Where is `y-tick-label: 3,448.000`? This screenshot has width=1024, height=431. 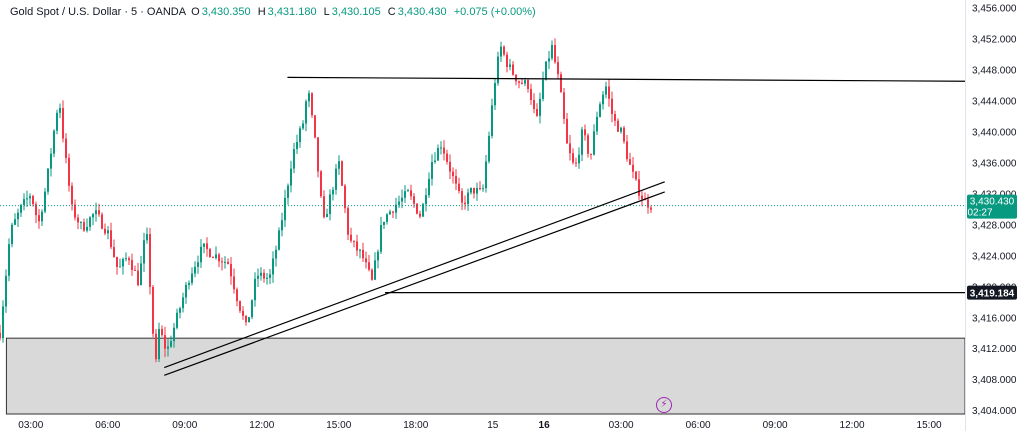
y-tick-label: 3,448.000 is located at coordinates (994, 71).